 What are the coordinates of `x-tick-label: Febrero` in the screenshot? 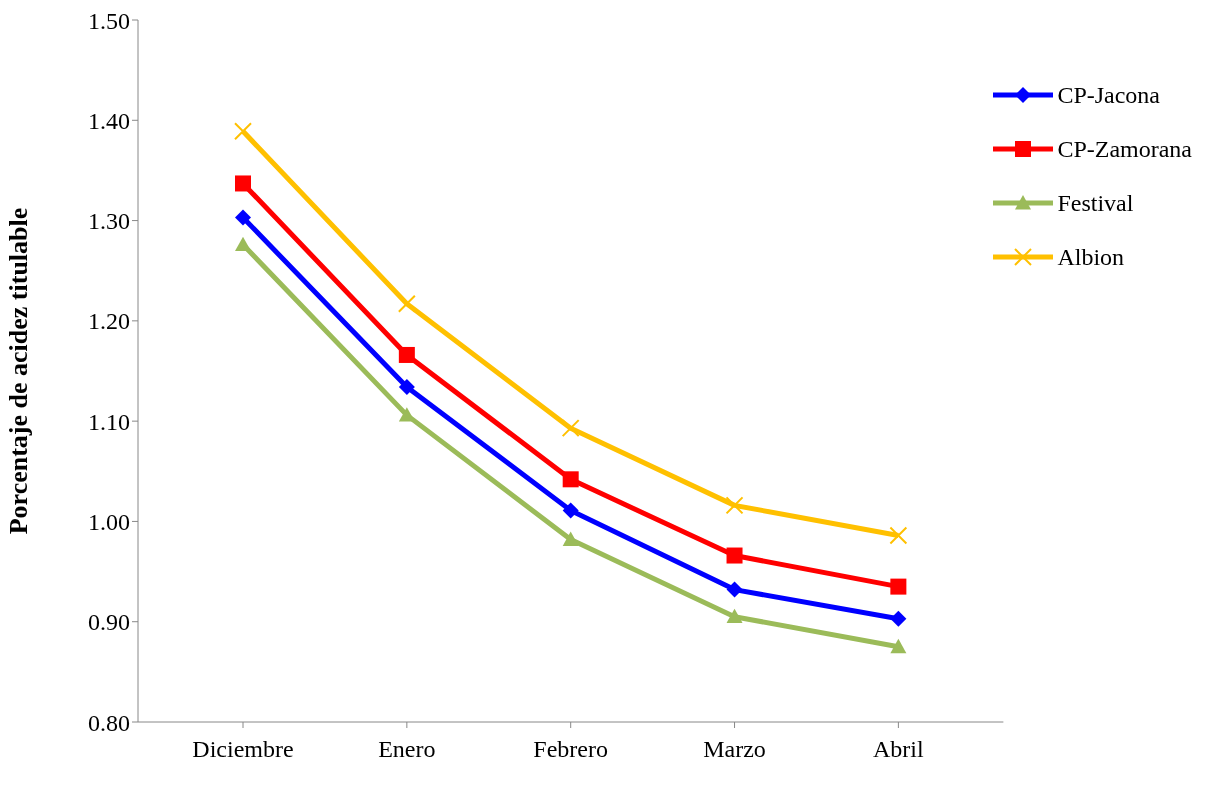 It's located at (571, 749).